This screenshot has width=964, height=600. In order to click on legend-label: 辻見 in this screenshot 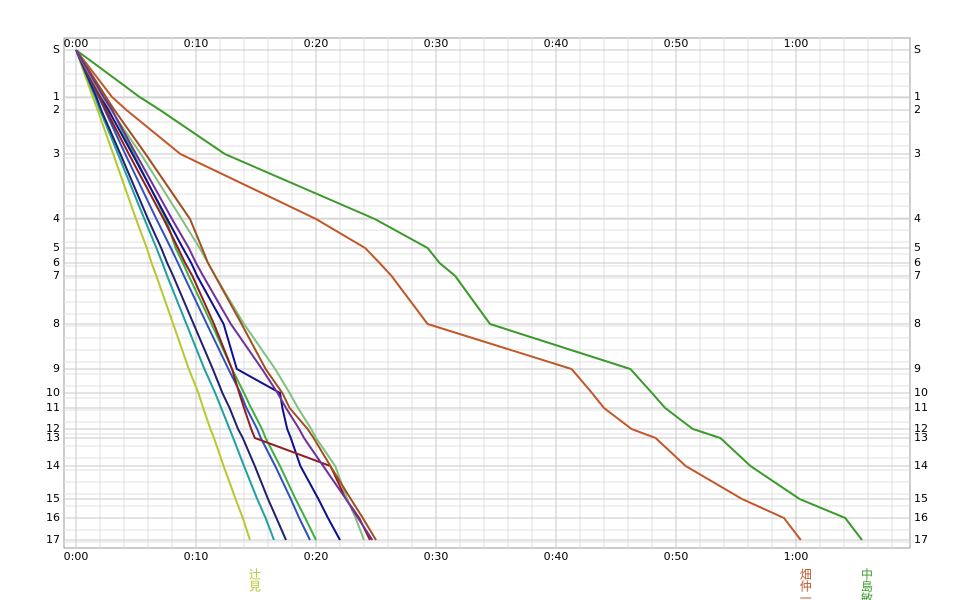, I will do `click(255, 580)`.